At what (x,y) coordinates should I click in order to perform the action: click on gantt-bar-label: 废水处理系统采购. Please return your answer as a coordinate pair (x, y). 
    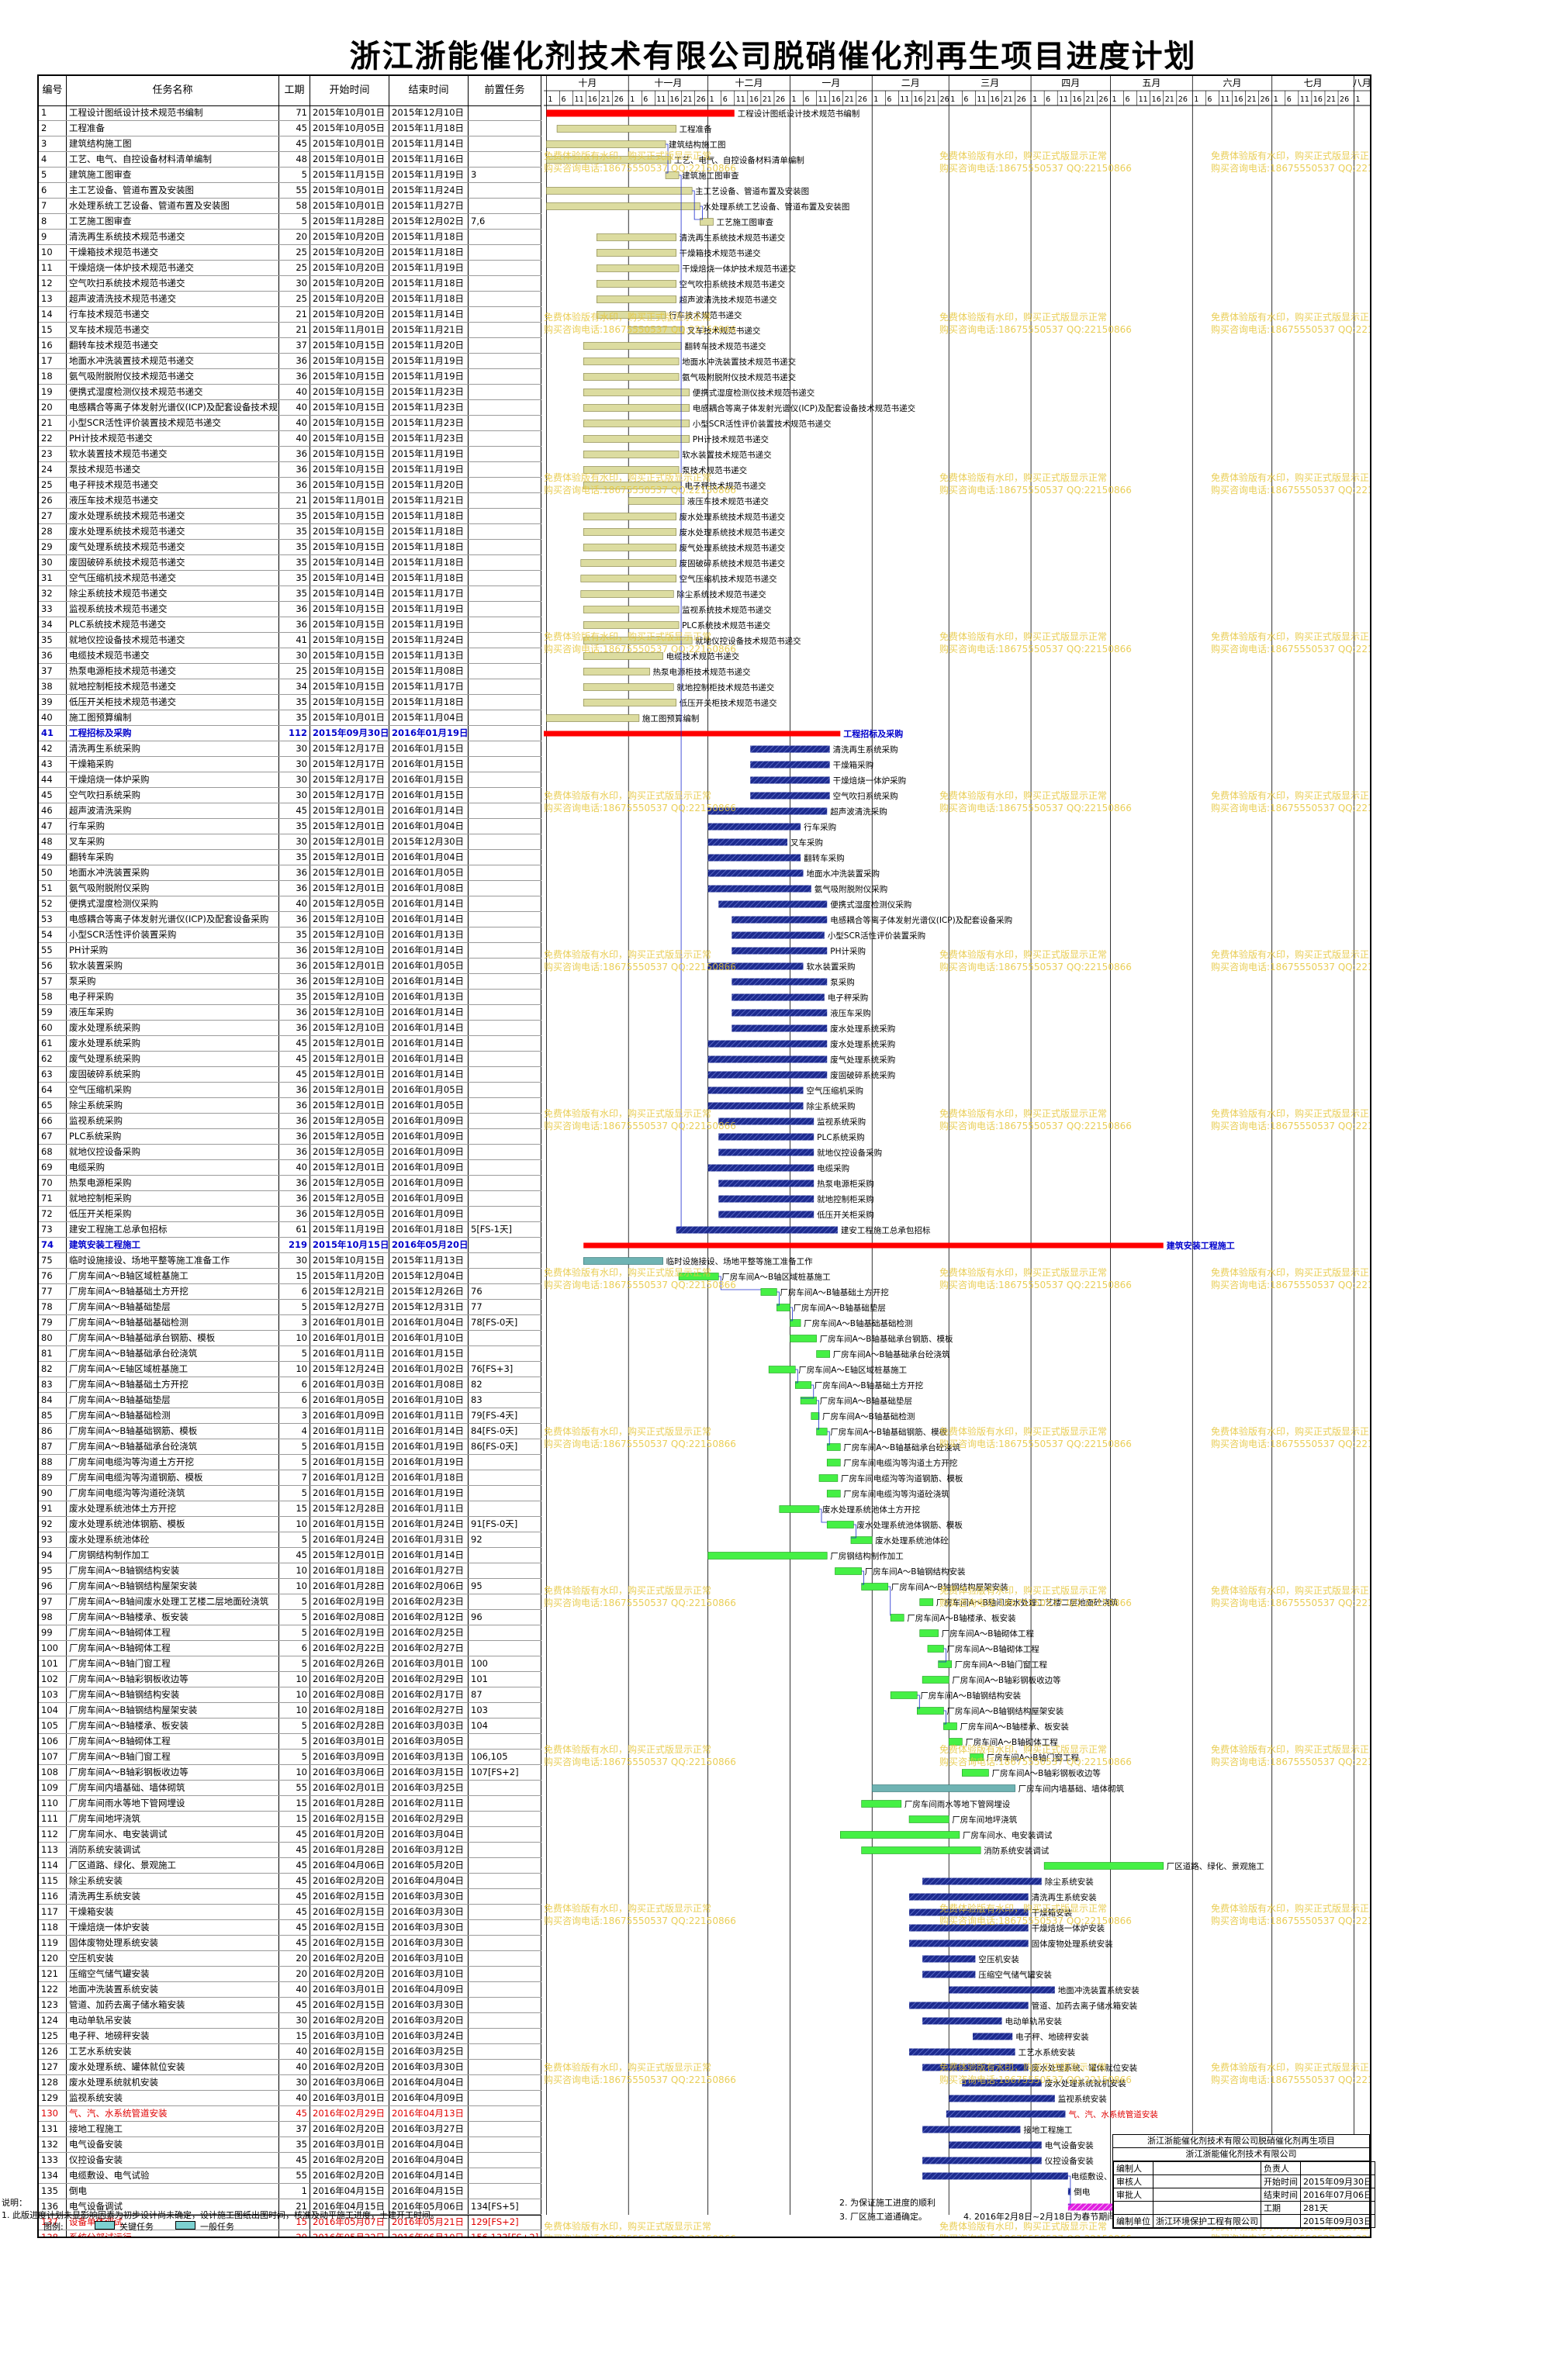
    Looking at the image, I should click on (863, 1044).